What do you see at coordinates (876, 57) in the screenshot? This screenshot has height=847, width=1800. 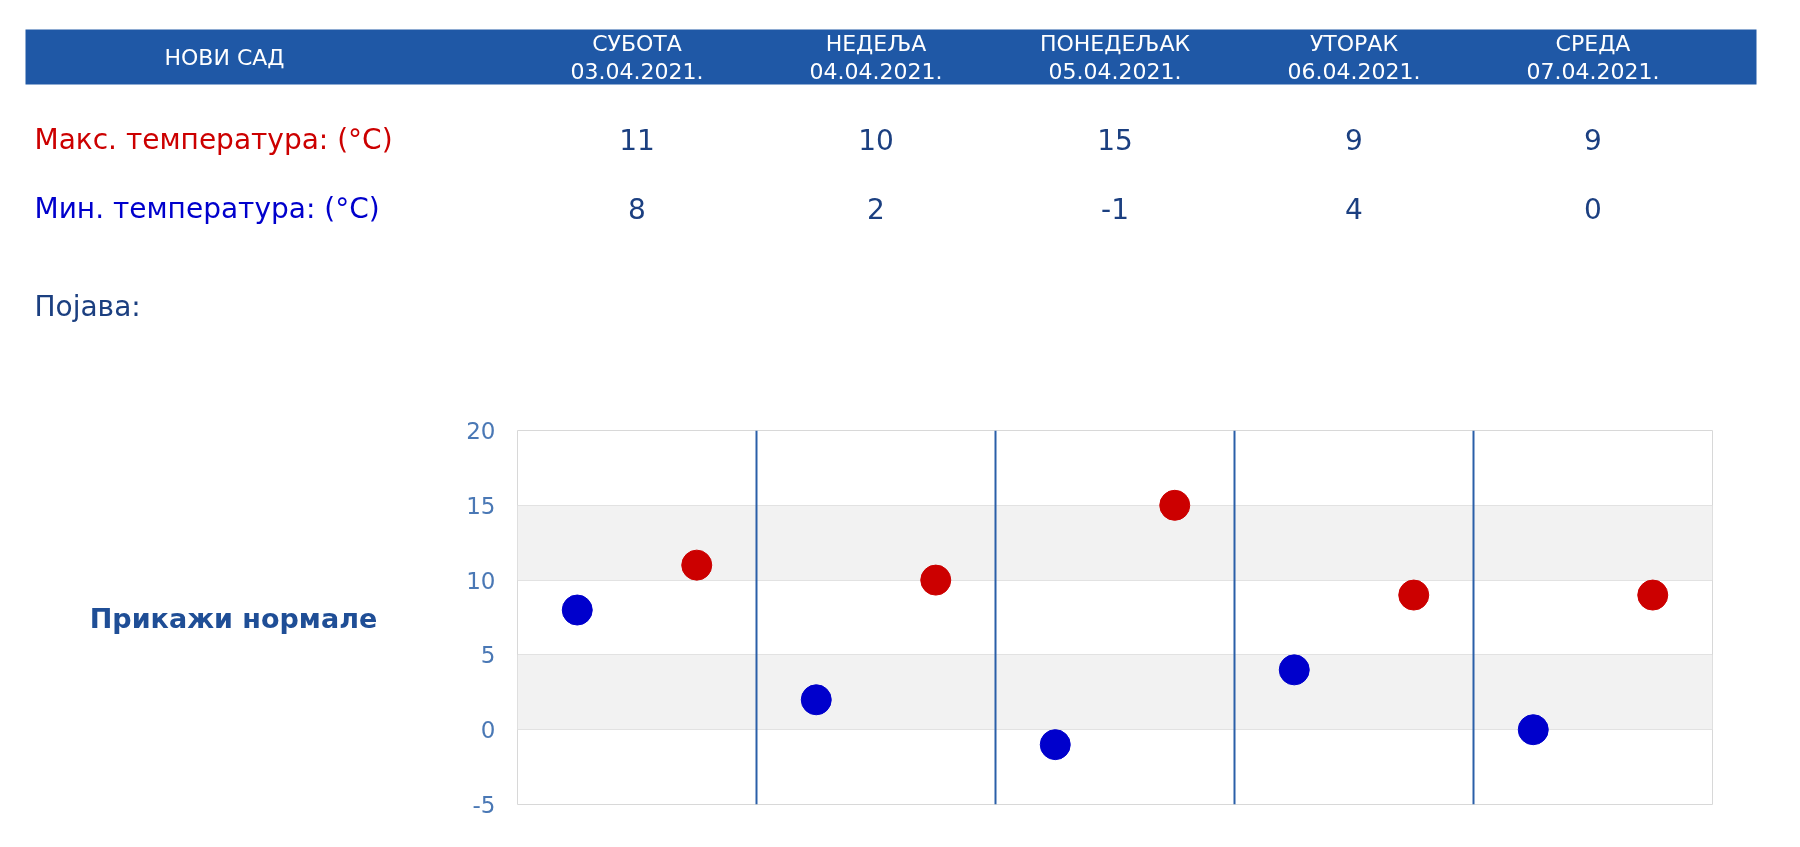 I see `text: НЕДЕЉА 04.04.2021.` at bounding box center [876, 57].